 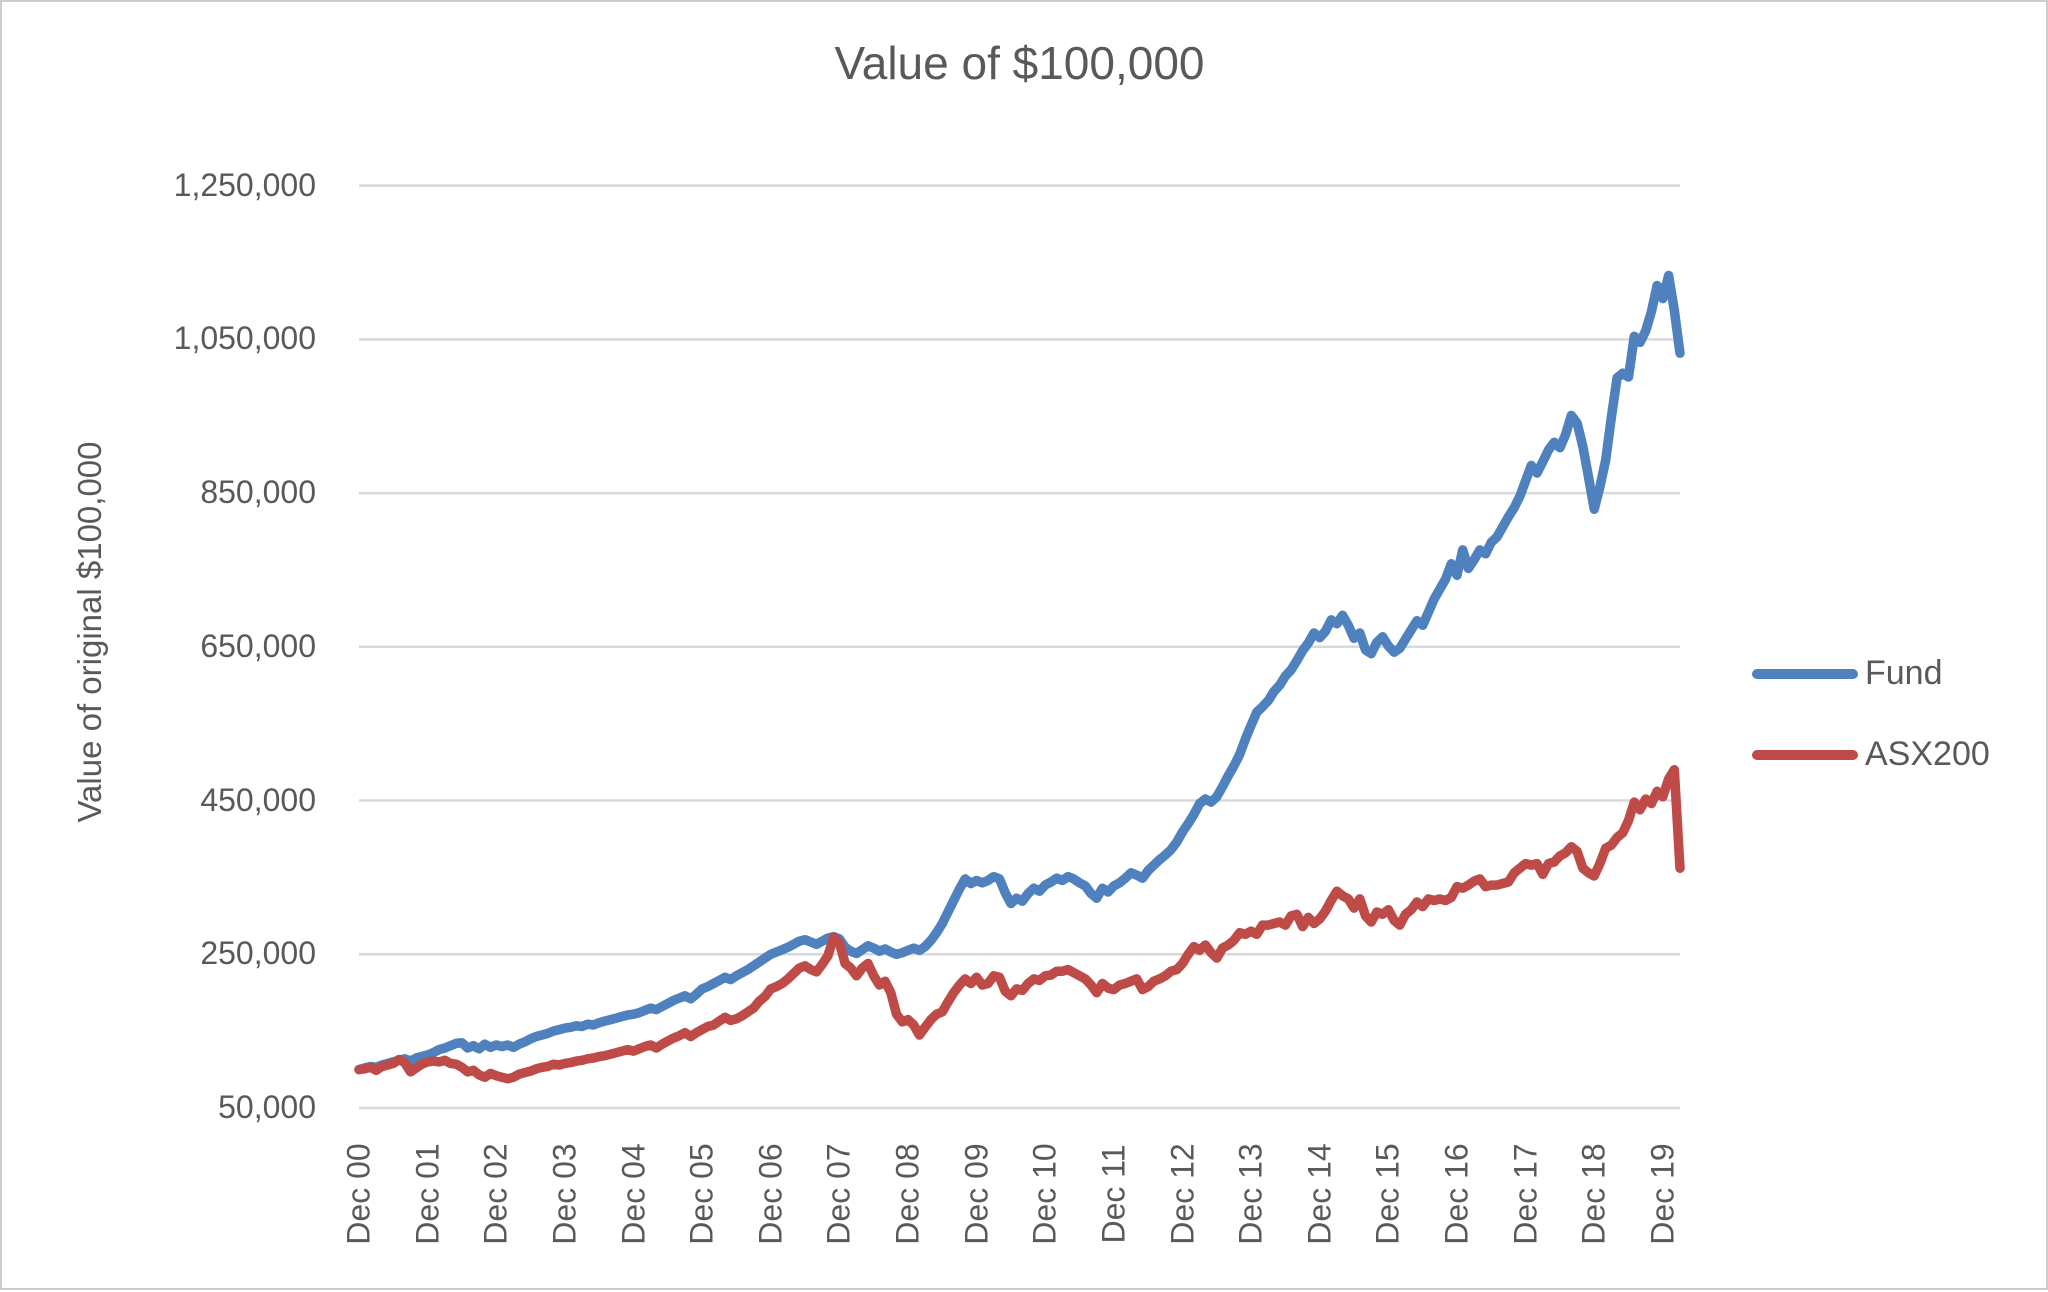 What do you see at coordinates (495, 1194) in the screenshot?
I see `x-axis-tick-label: Dec 02` at bounding box center [495, 1194].